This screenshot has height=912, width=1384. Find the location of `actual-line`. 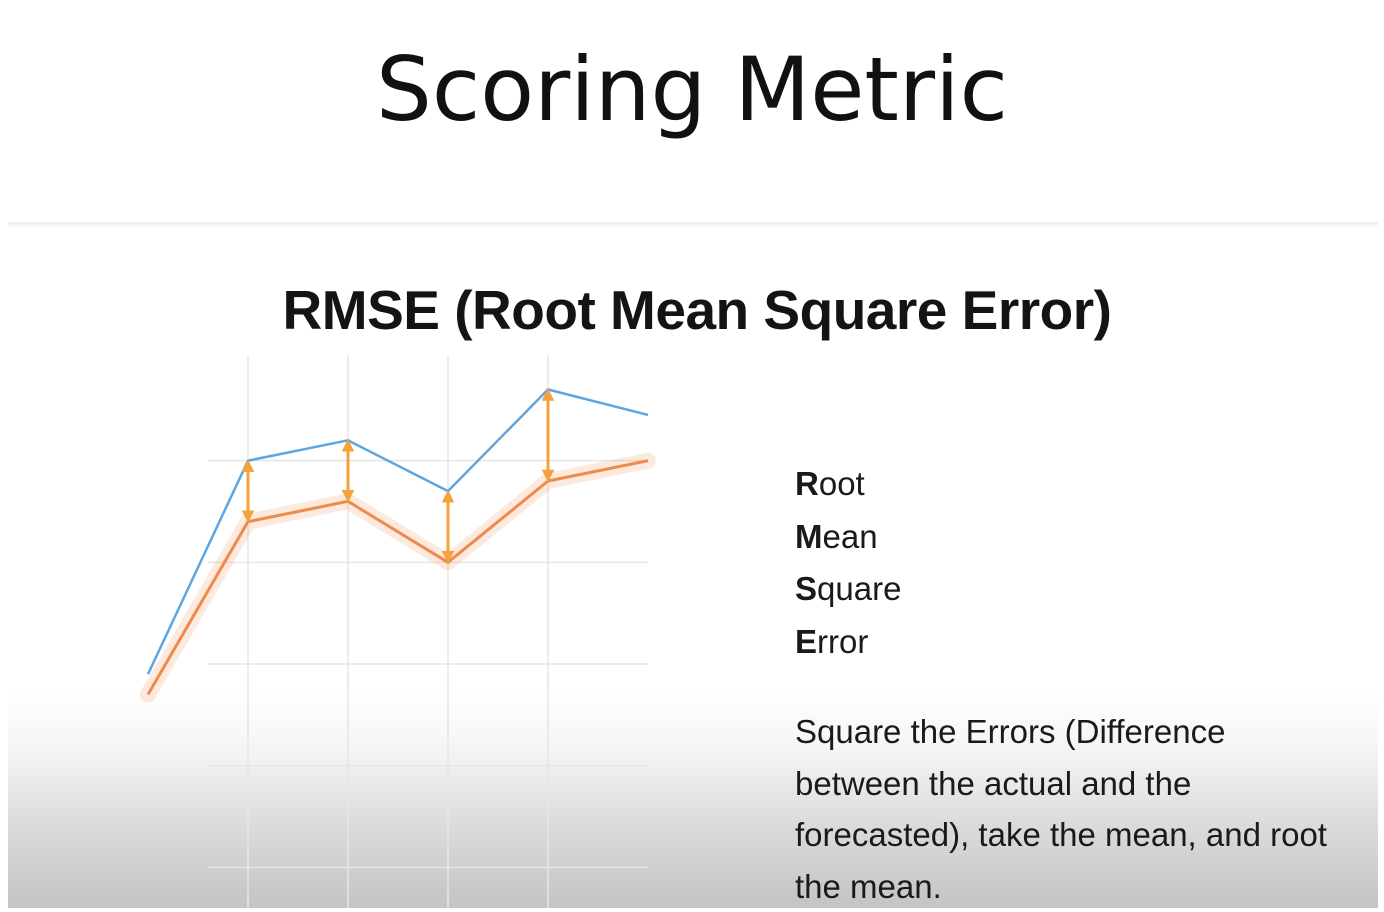

actual-line is located at coordinates (397, 531).